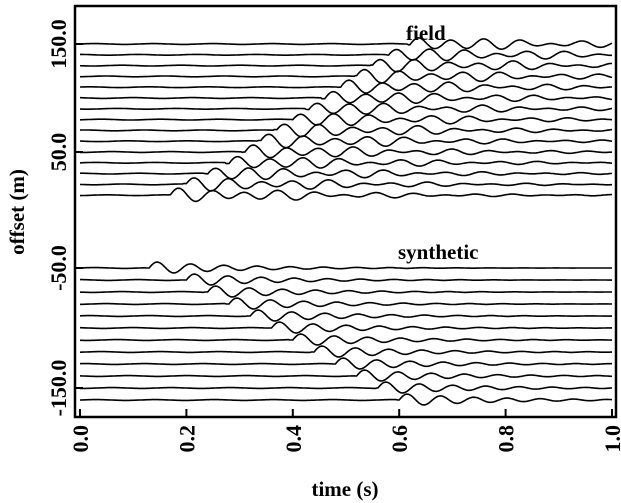 The image size is (621, 503). I want to click on x-tick-label-0: 0.0, so click(80, 439).